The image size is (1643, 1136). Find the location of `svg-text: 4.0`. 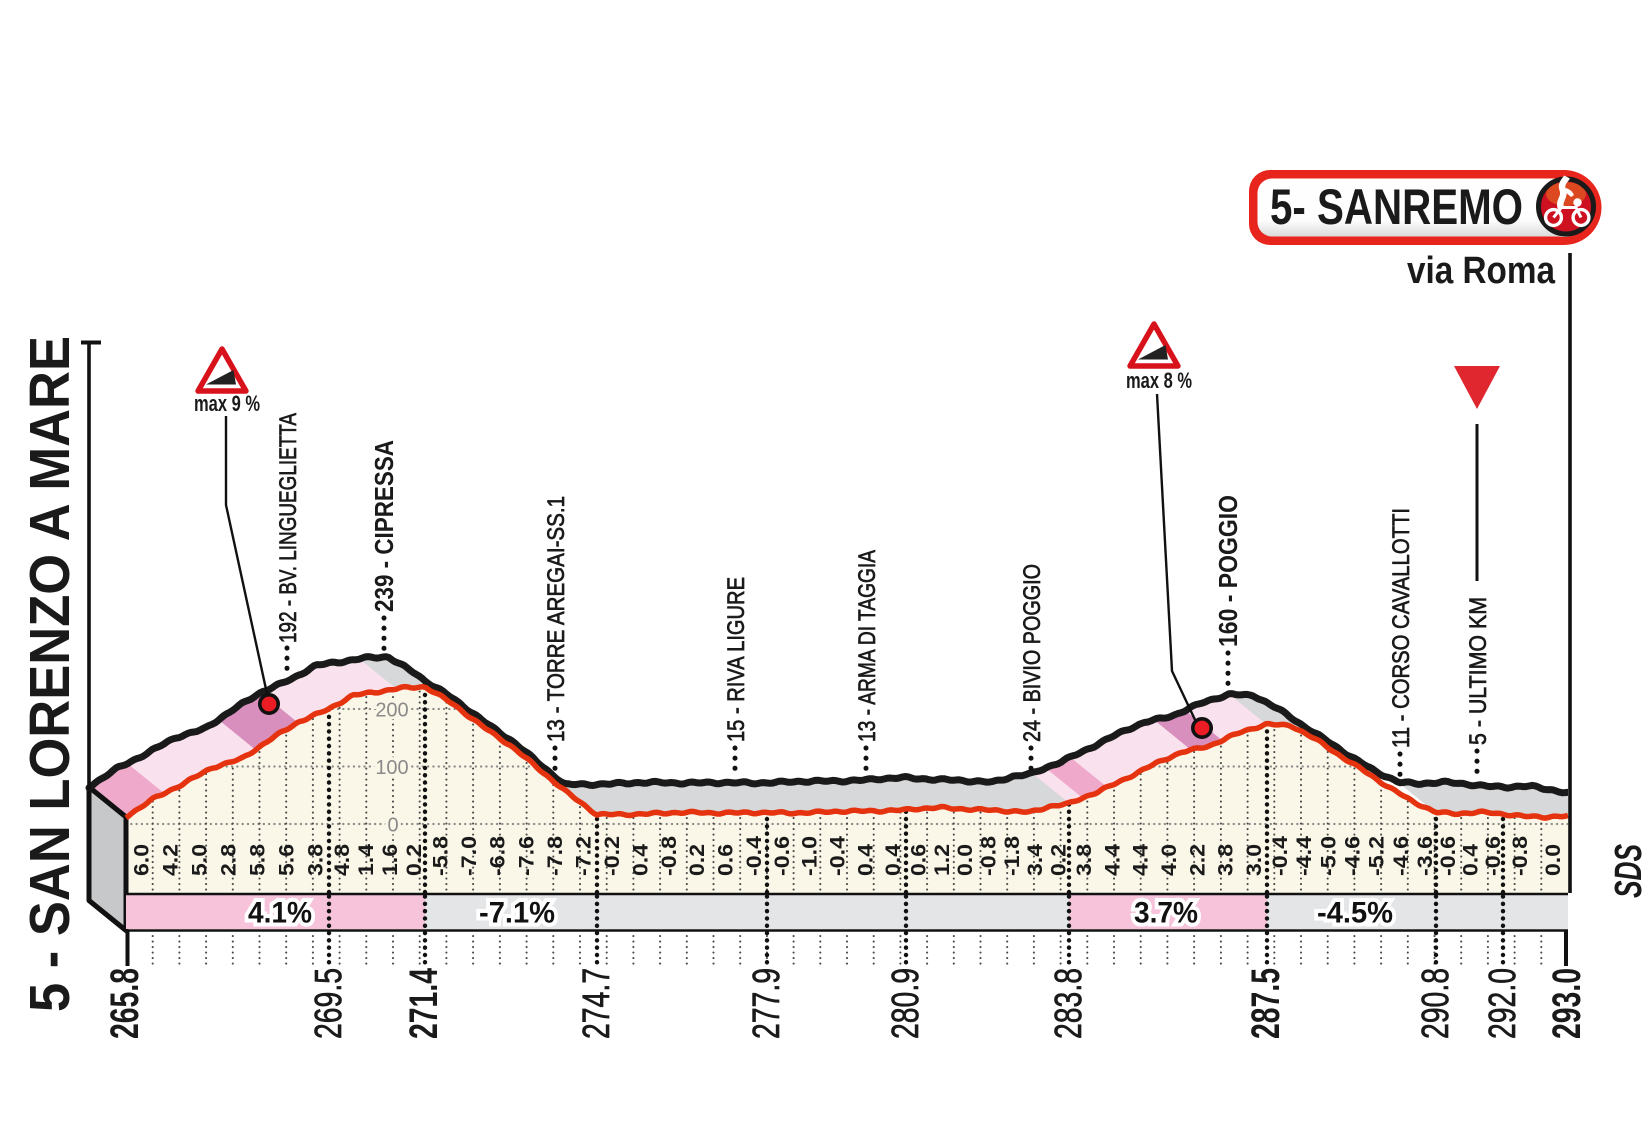

svg-text: 4.0 is located at coordinates (1169, 860).